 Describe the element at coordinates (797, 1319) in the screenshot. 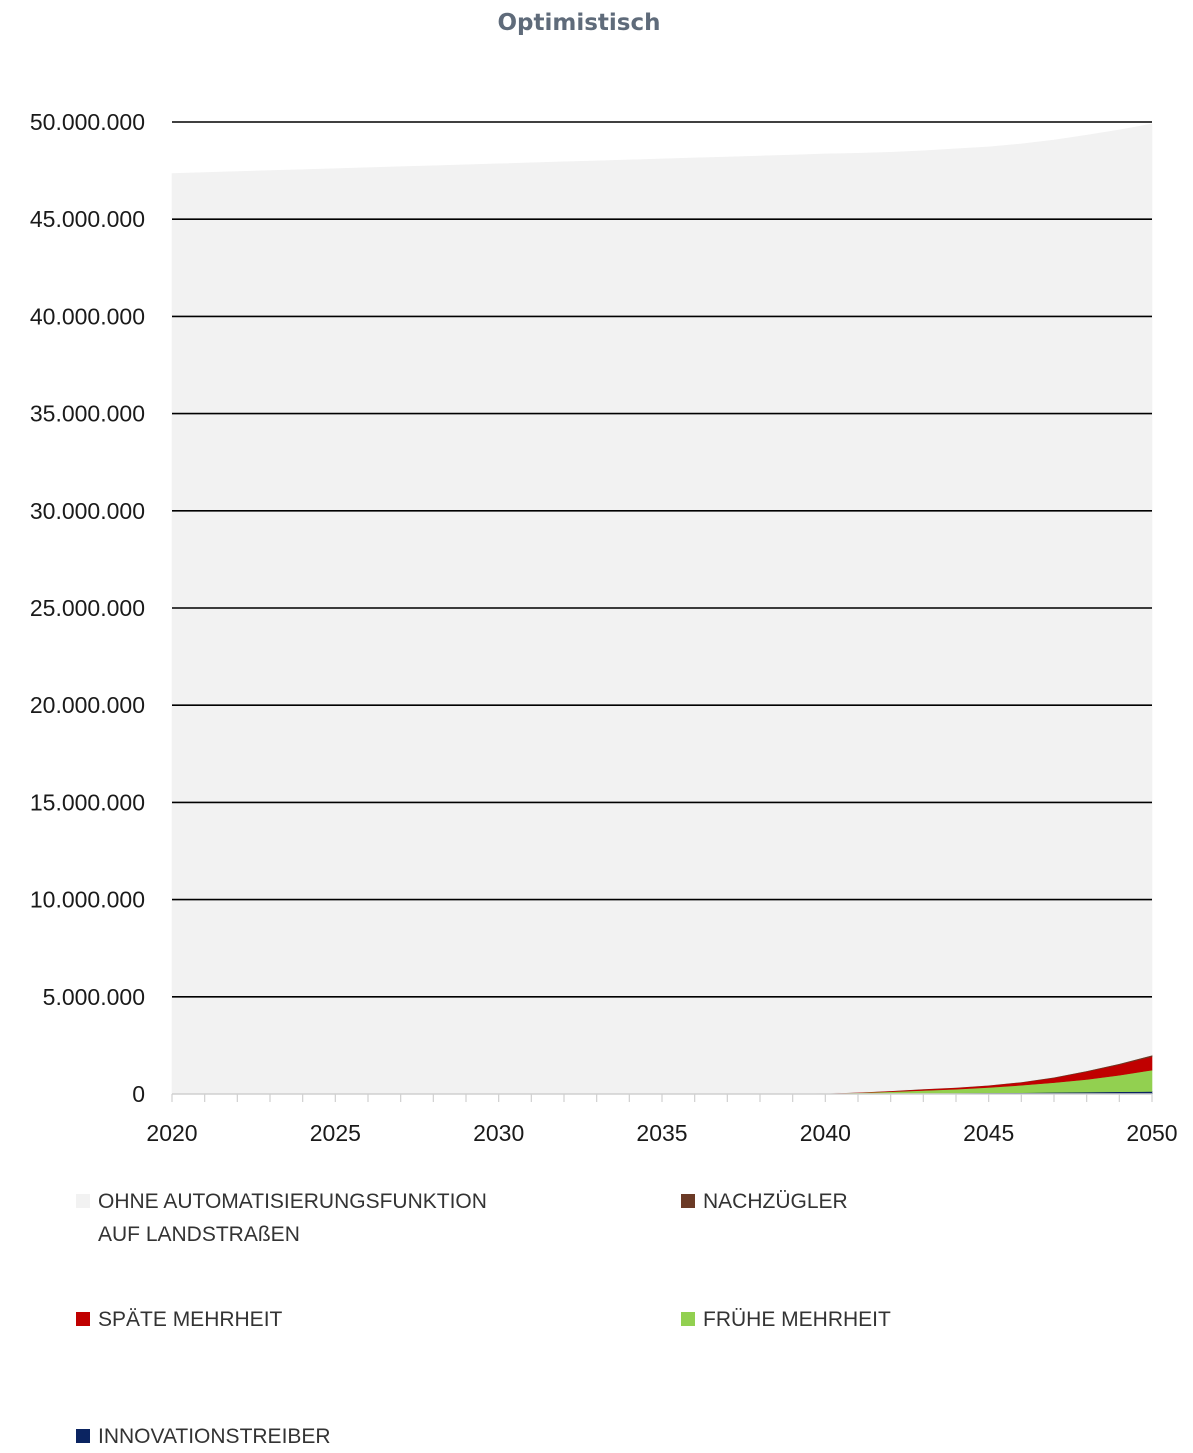

I see `legend-label-fruehe-mehrheit: FRÜHE MEHRHEIT` at that location.